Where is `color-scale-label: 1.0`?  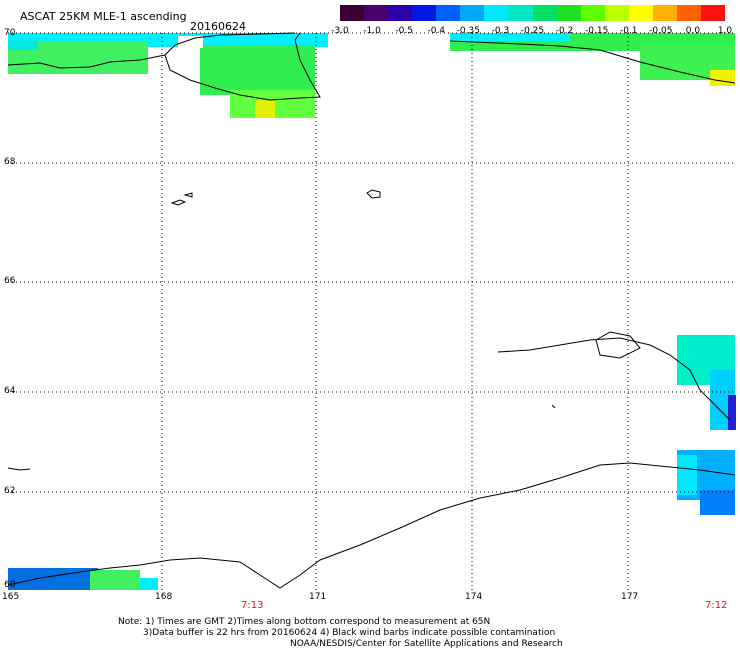 color-scale-label: 1.0 is located at coordinates (725, 31).